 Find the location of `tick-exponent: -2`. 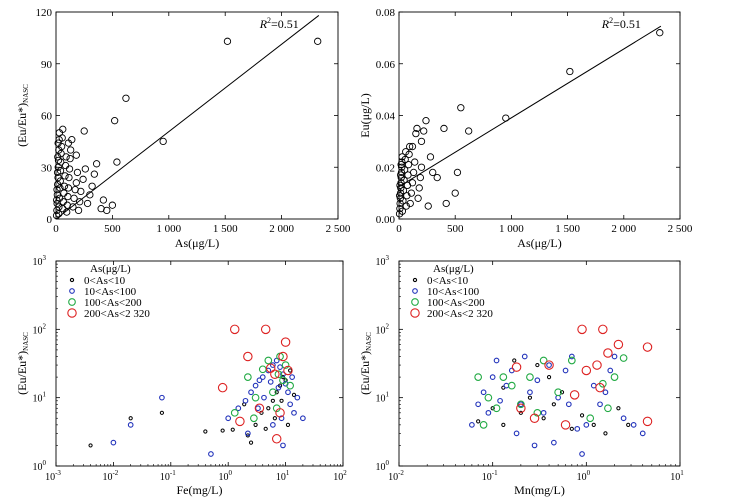

tick-exponent: -2 is located at coordinates (401, 473).